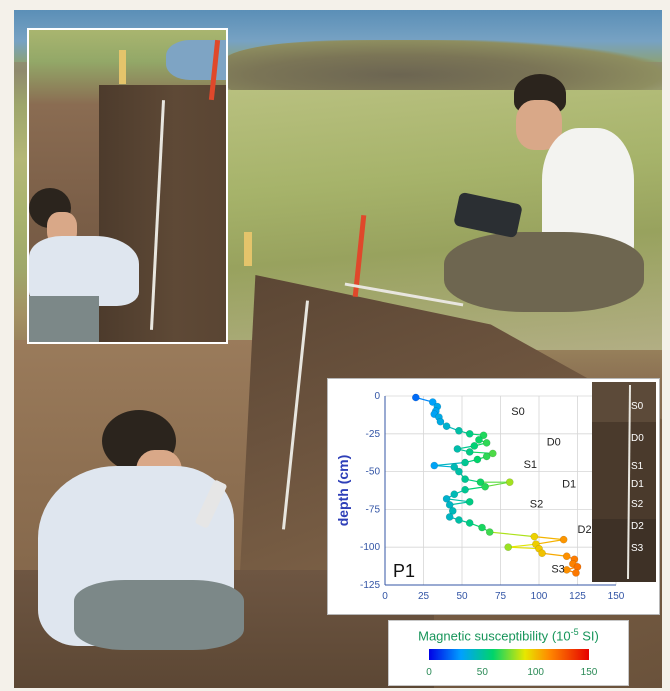 Image resolution: width=670 pixels, height=691 pixels. What do you see at coordinates (536, 504) in the screenshot?
I see `zone-label: S2` at bounding box center [536, 504].